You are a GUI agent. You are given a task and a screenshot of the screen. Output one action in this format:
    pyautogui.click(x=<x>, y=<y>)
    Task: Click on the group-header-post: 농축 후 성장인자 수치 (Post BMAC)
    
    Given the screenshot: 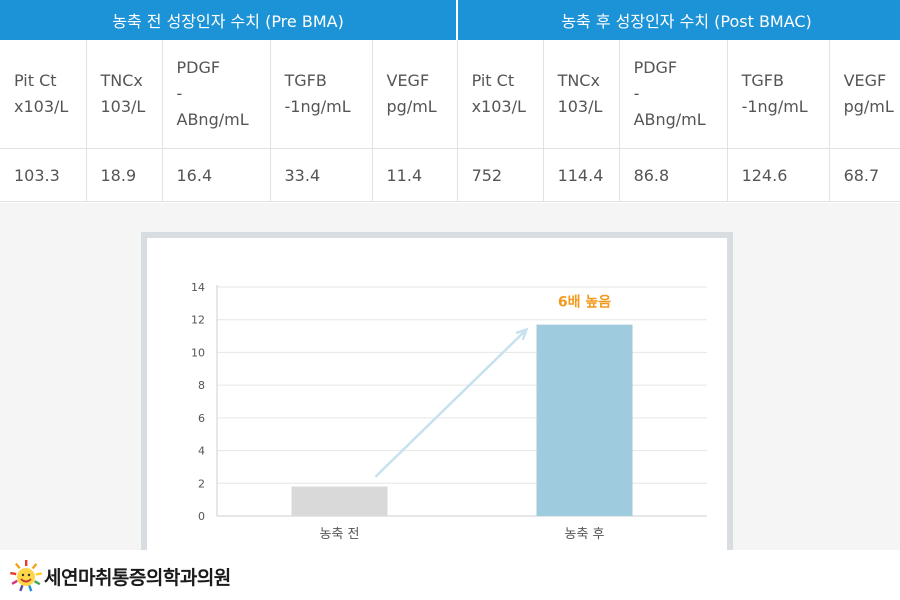 What is the action you would take?
    pyautogui.click(x=678, y=20)
    